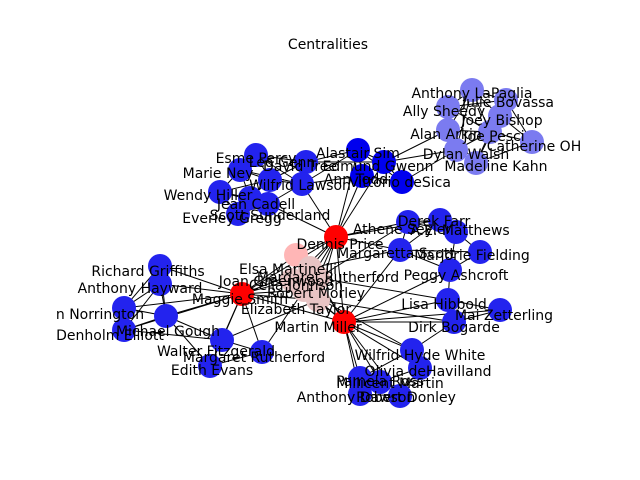 The height and width of the screenshot is (480, 640). Describe the element at coordinates (173, 335) in the screenshot. I see `edge-denholm-elliott--walter-fitzgerald` at that location.